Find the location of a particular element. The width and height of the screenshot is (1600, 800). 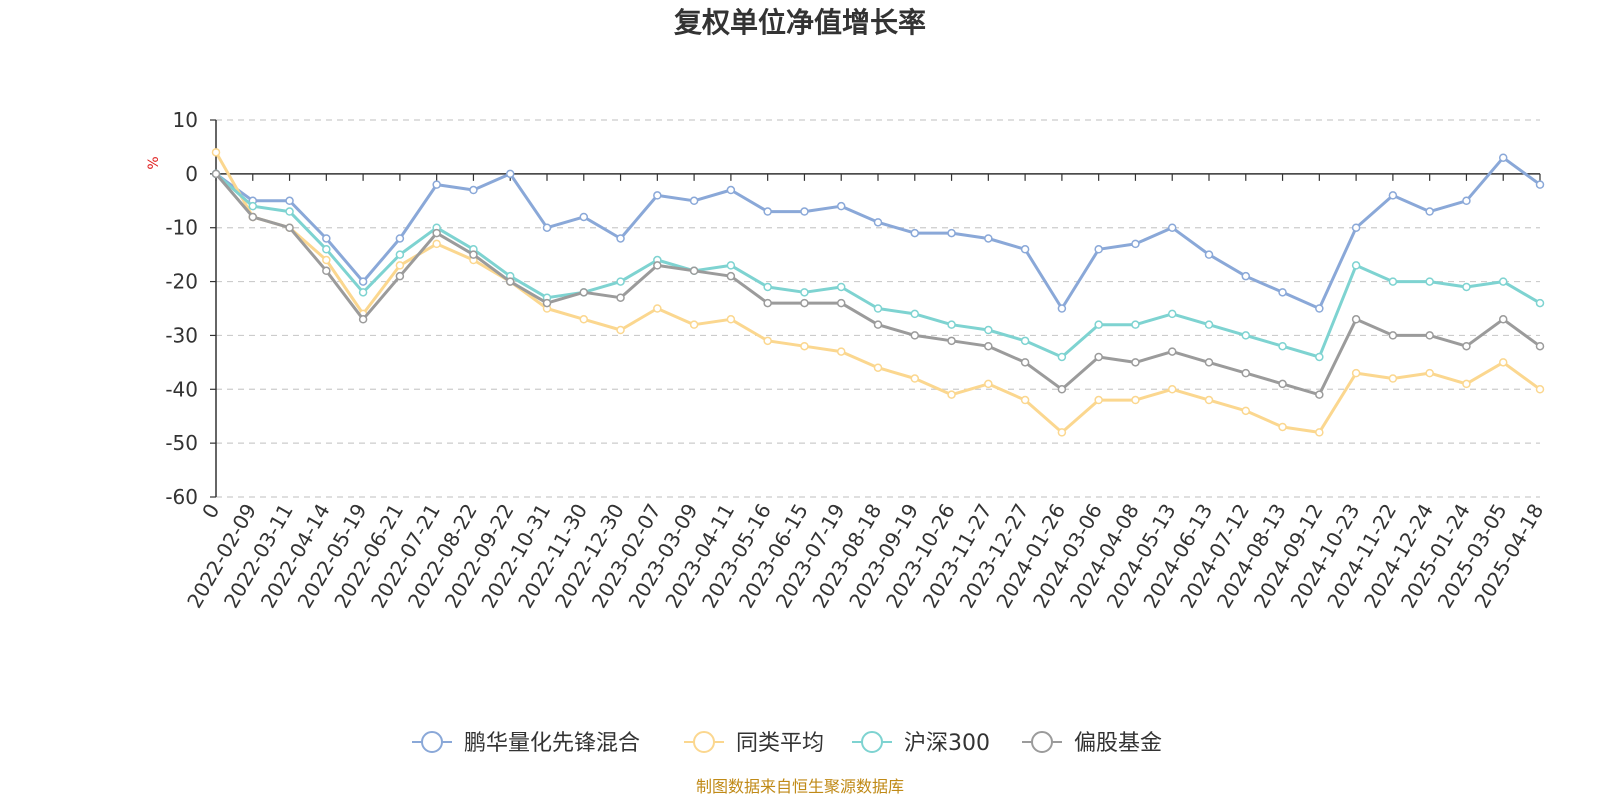

y-tick-label: -40 is located at coordinates (181, 389).